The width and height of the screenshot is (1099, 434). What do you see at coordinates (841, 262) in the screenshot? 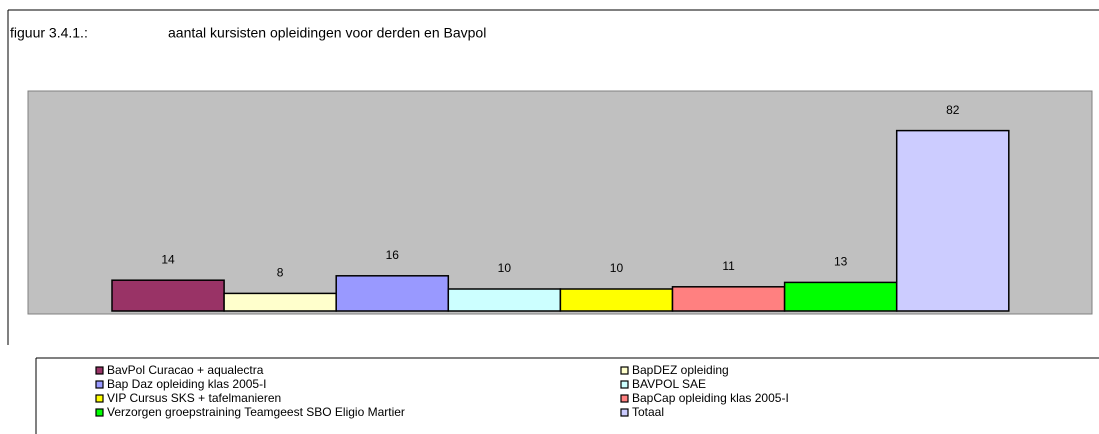
I see `data-label: 13` at bounding box center [841, 262].